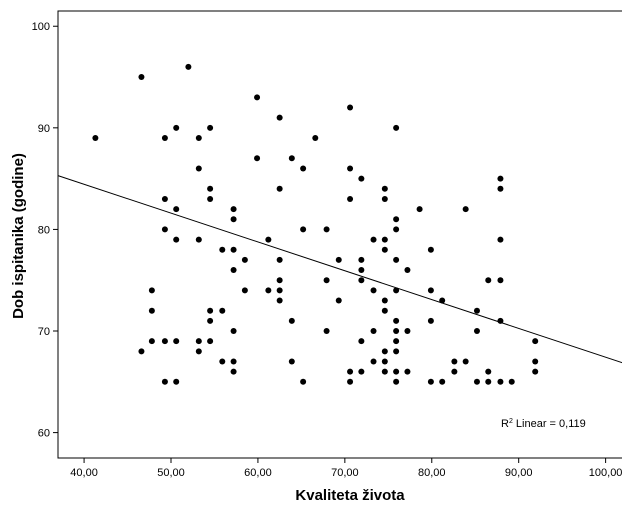 The height and width of the screenshot is (506, 622). Describe the element at coordinates (44, 230) in the screenshot. I see `y-tick-label: 80` at that location.